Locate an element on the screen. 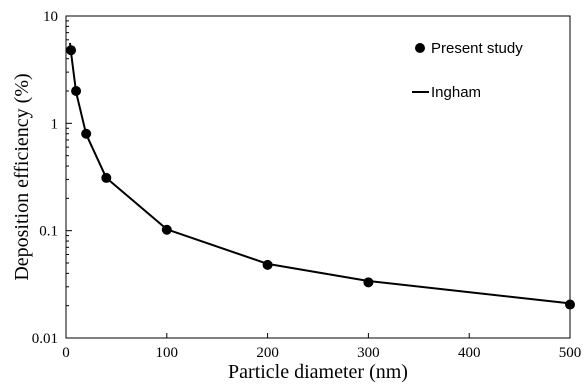 This screenshot has width=584, height=385. x-tick-label: 500 is located at coordinates (570, 353).